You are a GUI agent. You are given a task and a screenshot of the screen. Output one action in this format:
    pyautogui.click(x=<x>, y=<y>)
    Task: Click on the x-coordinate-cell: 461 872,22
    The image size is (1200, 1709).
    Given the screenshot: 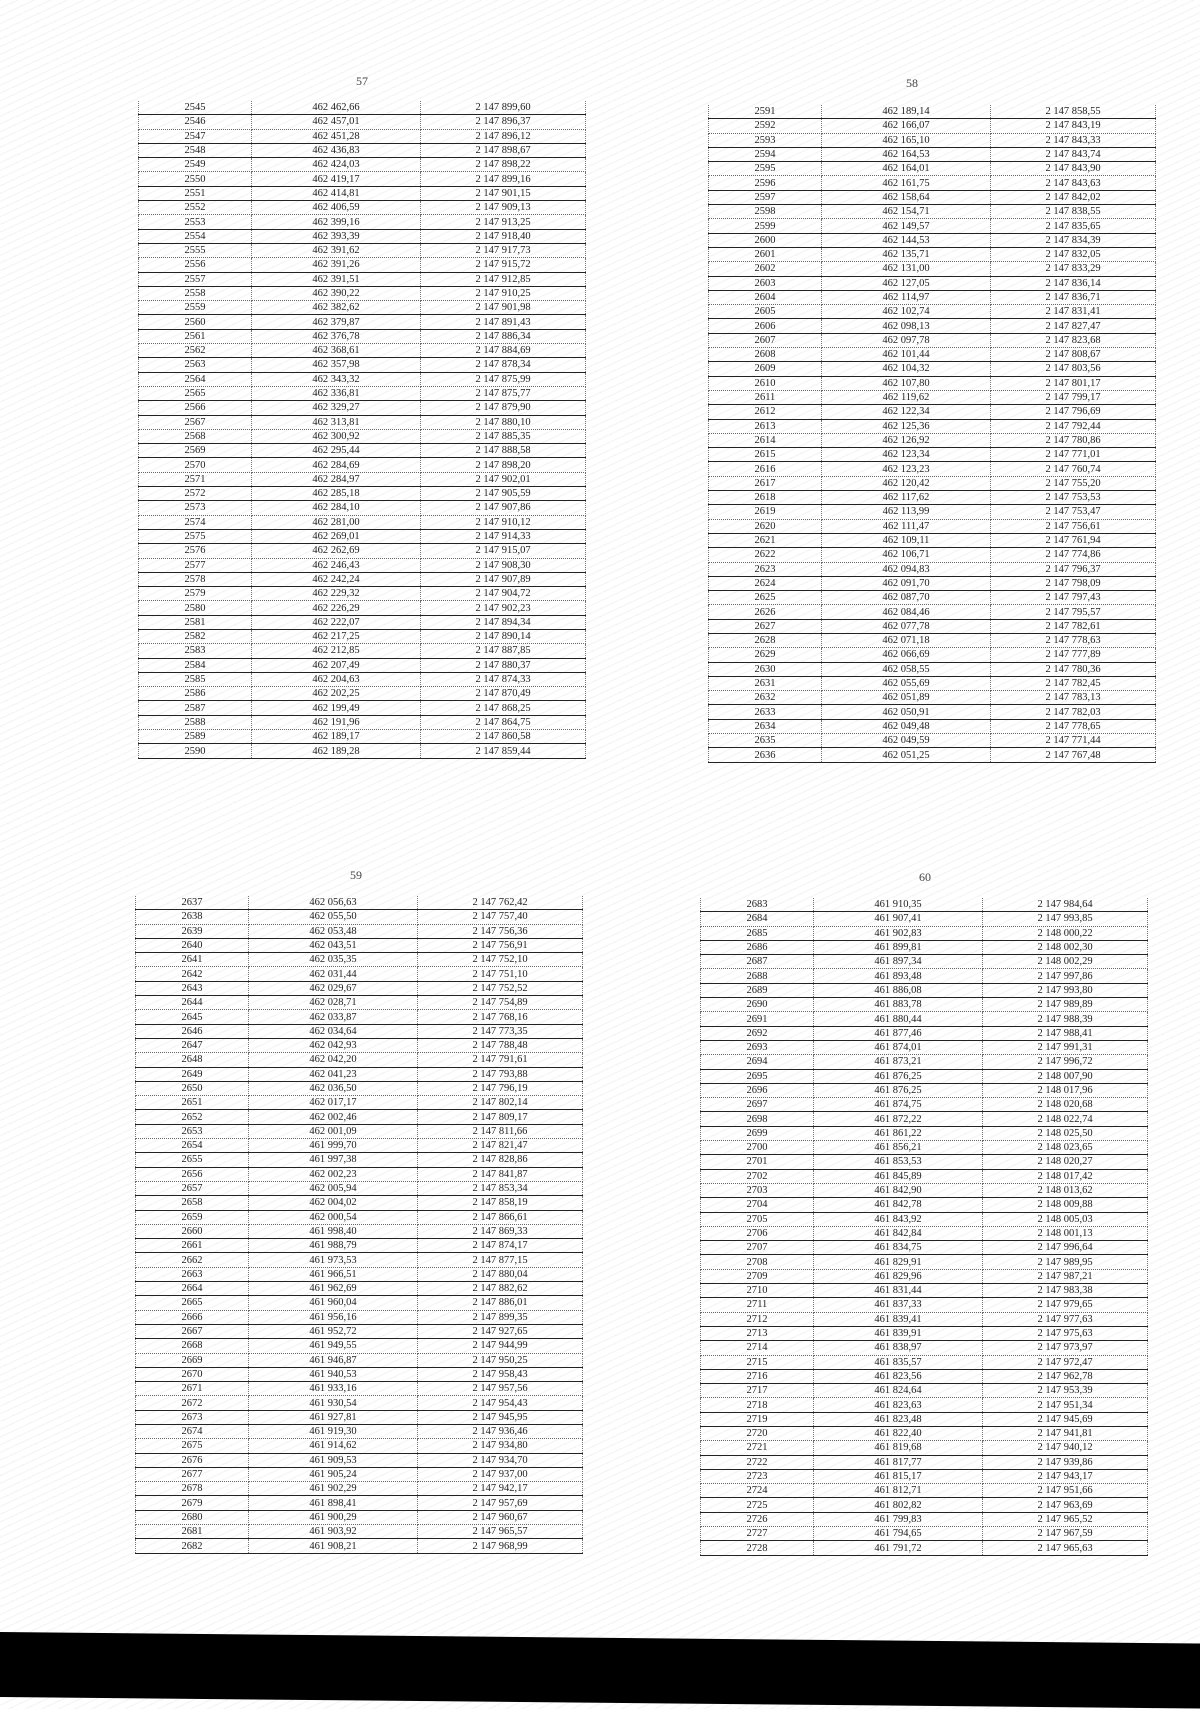 What is the action you would take?
    pyautogui.click(x=898, y=1119)
    